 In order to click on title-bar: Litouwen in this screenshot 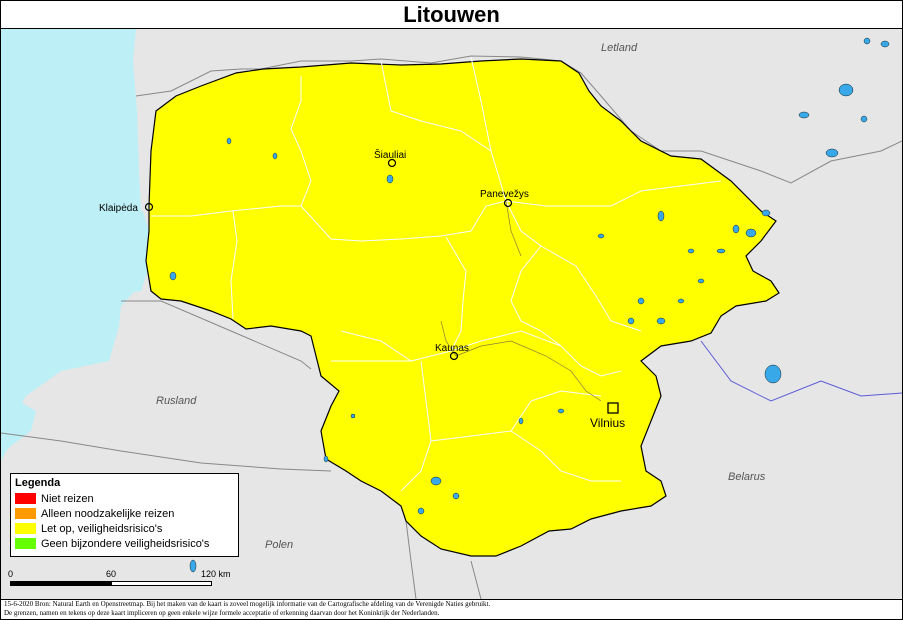, I will do `click(451, 15)`.